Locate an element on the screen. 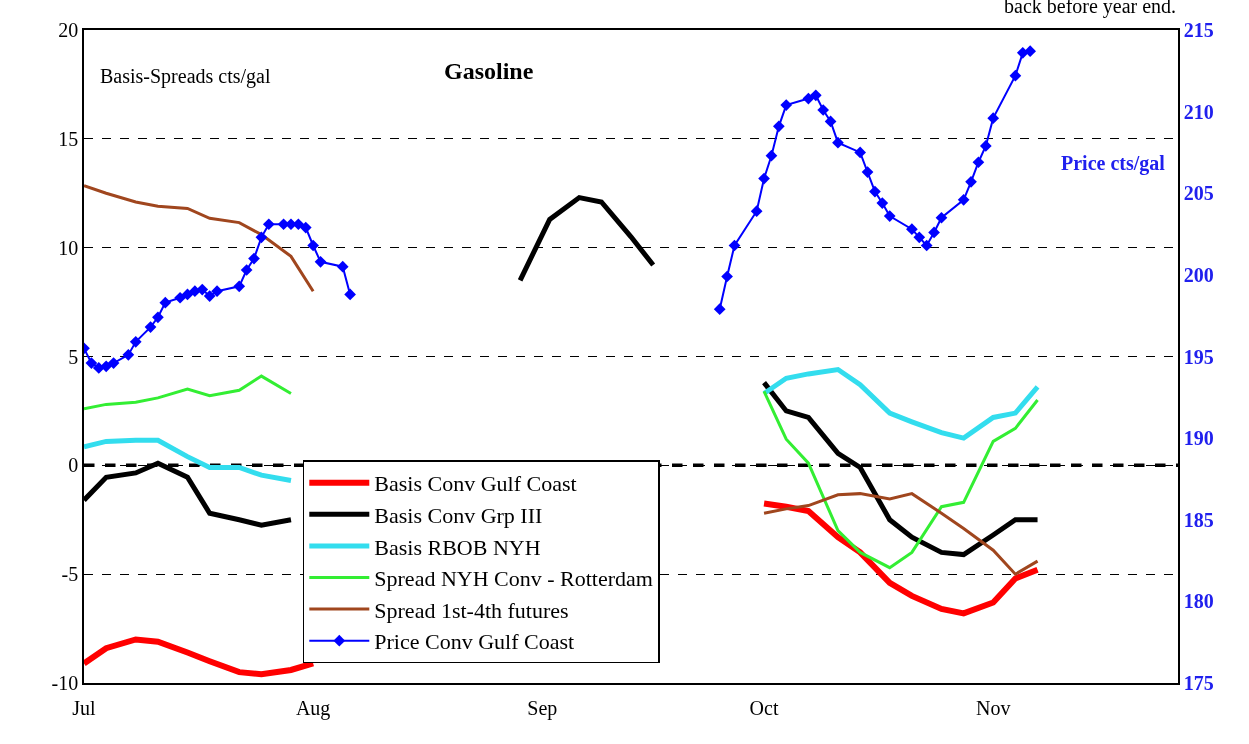 This screenshot has height=744, width=1249. y-tick-label: 10 is located at coordinates (68, 247).